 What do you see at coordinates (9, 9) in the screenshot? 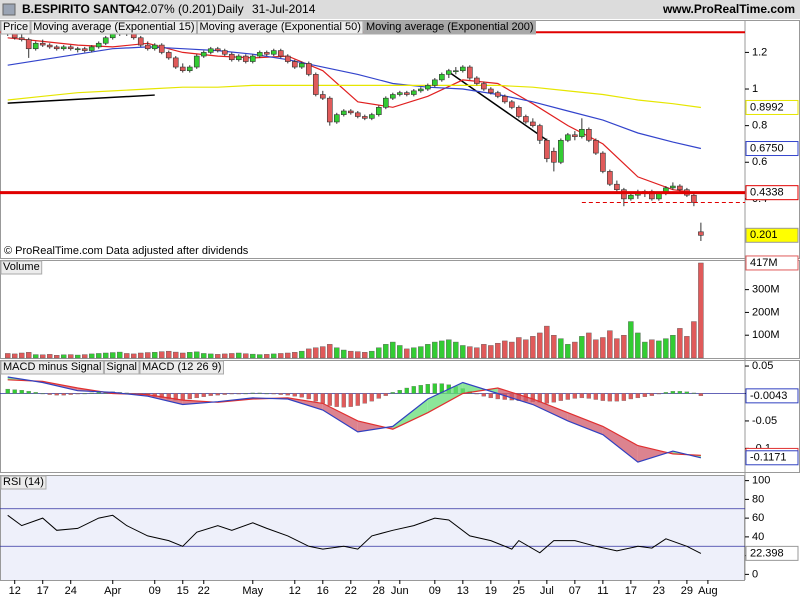
I see `header-icon` at bounding box center [9, 9].